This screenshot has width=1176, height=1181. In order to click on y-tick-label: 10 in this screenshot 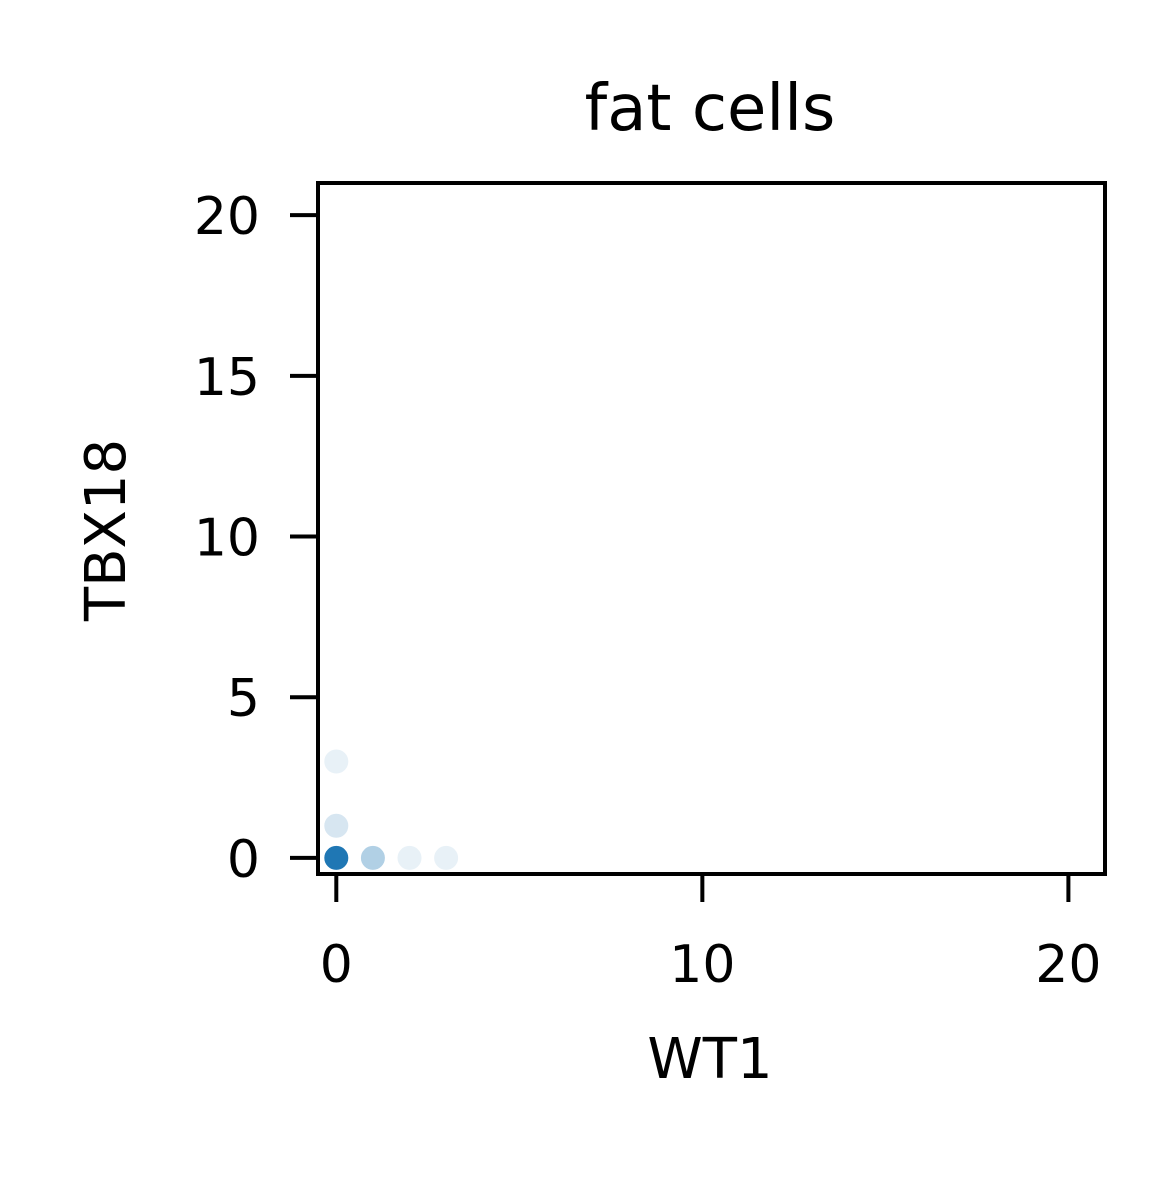, I will do `click(227, 539)`.